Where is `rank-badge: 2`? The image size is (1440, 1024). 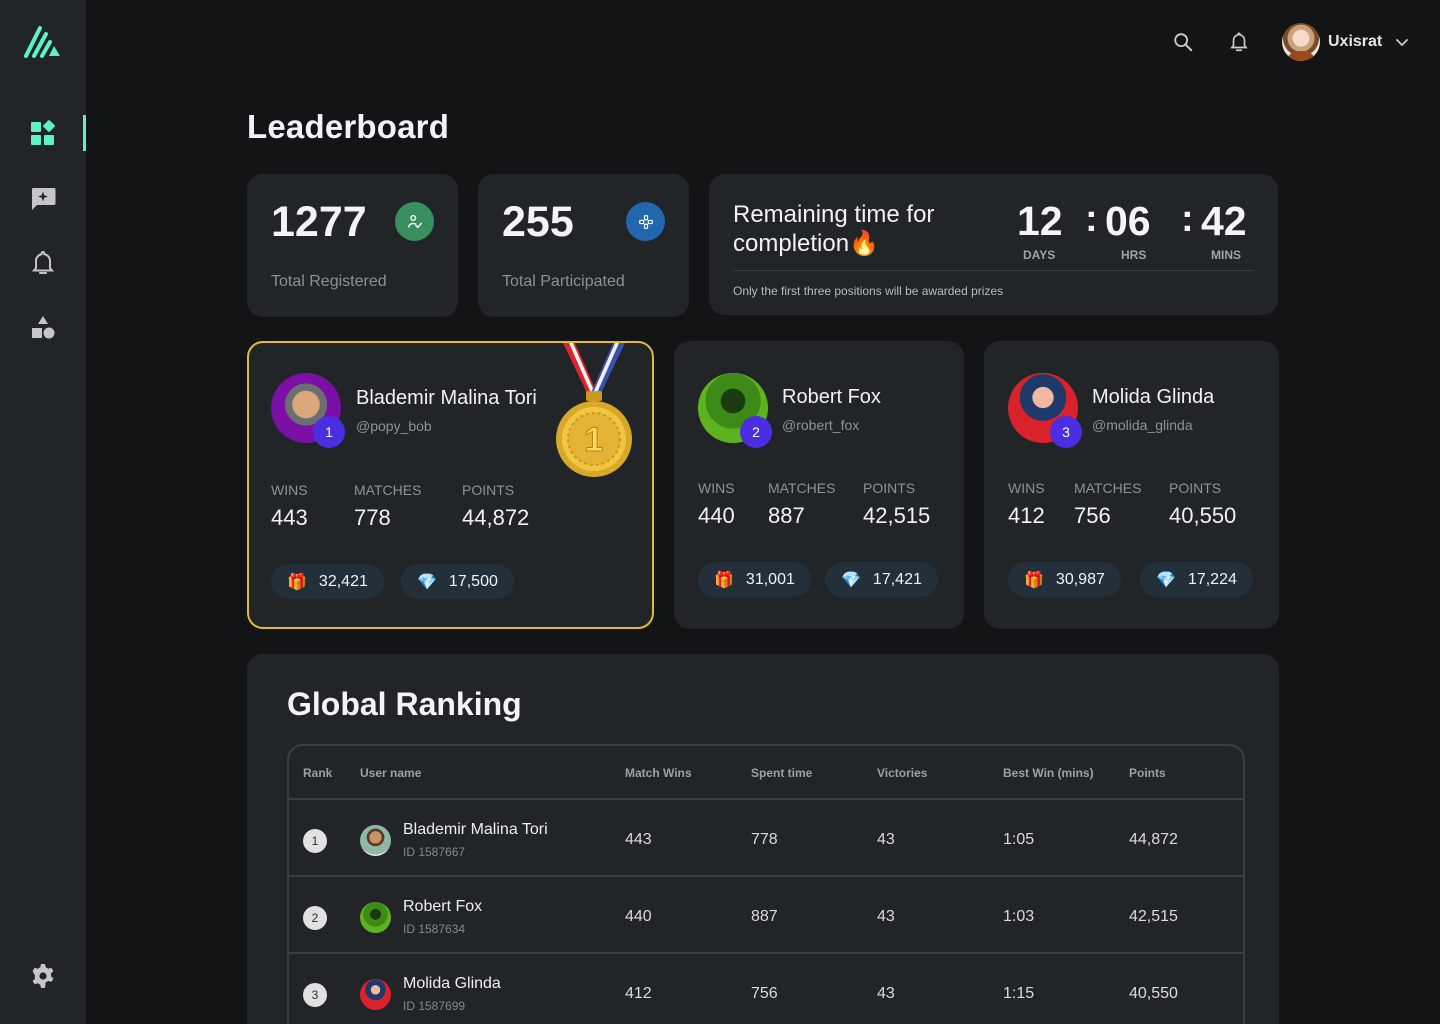 rank-badge: 2 is located at coordinates (756, 432).